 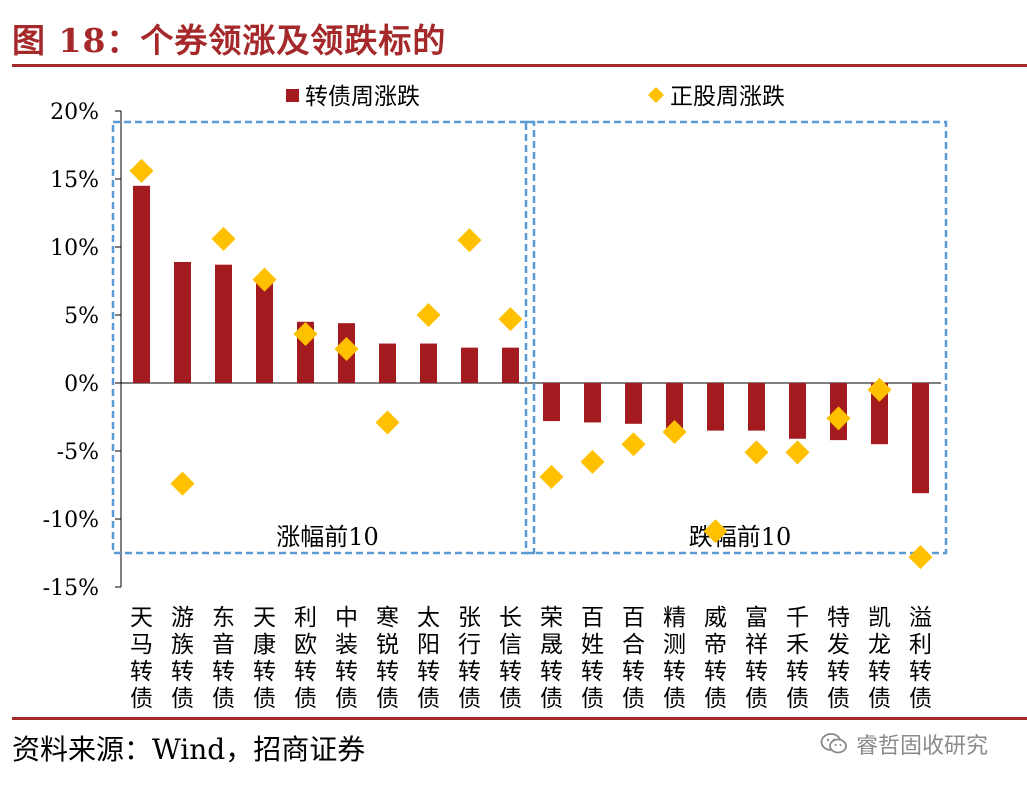 What do you see at coordinates (551, 658) in the screenshot?
I see `x-tick-label: 荣晟转债` at bounding box center [551, 658].